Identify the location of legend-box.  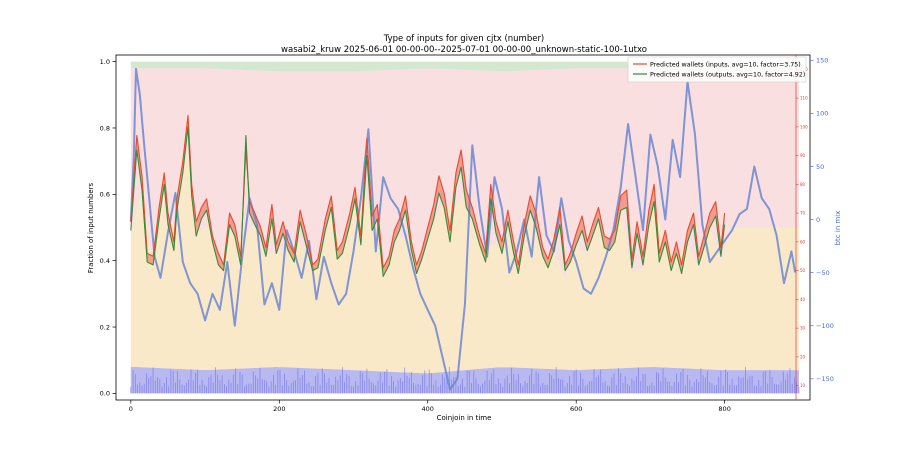
(717, 69).